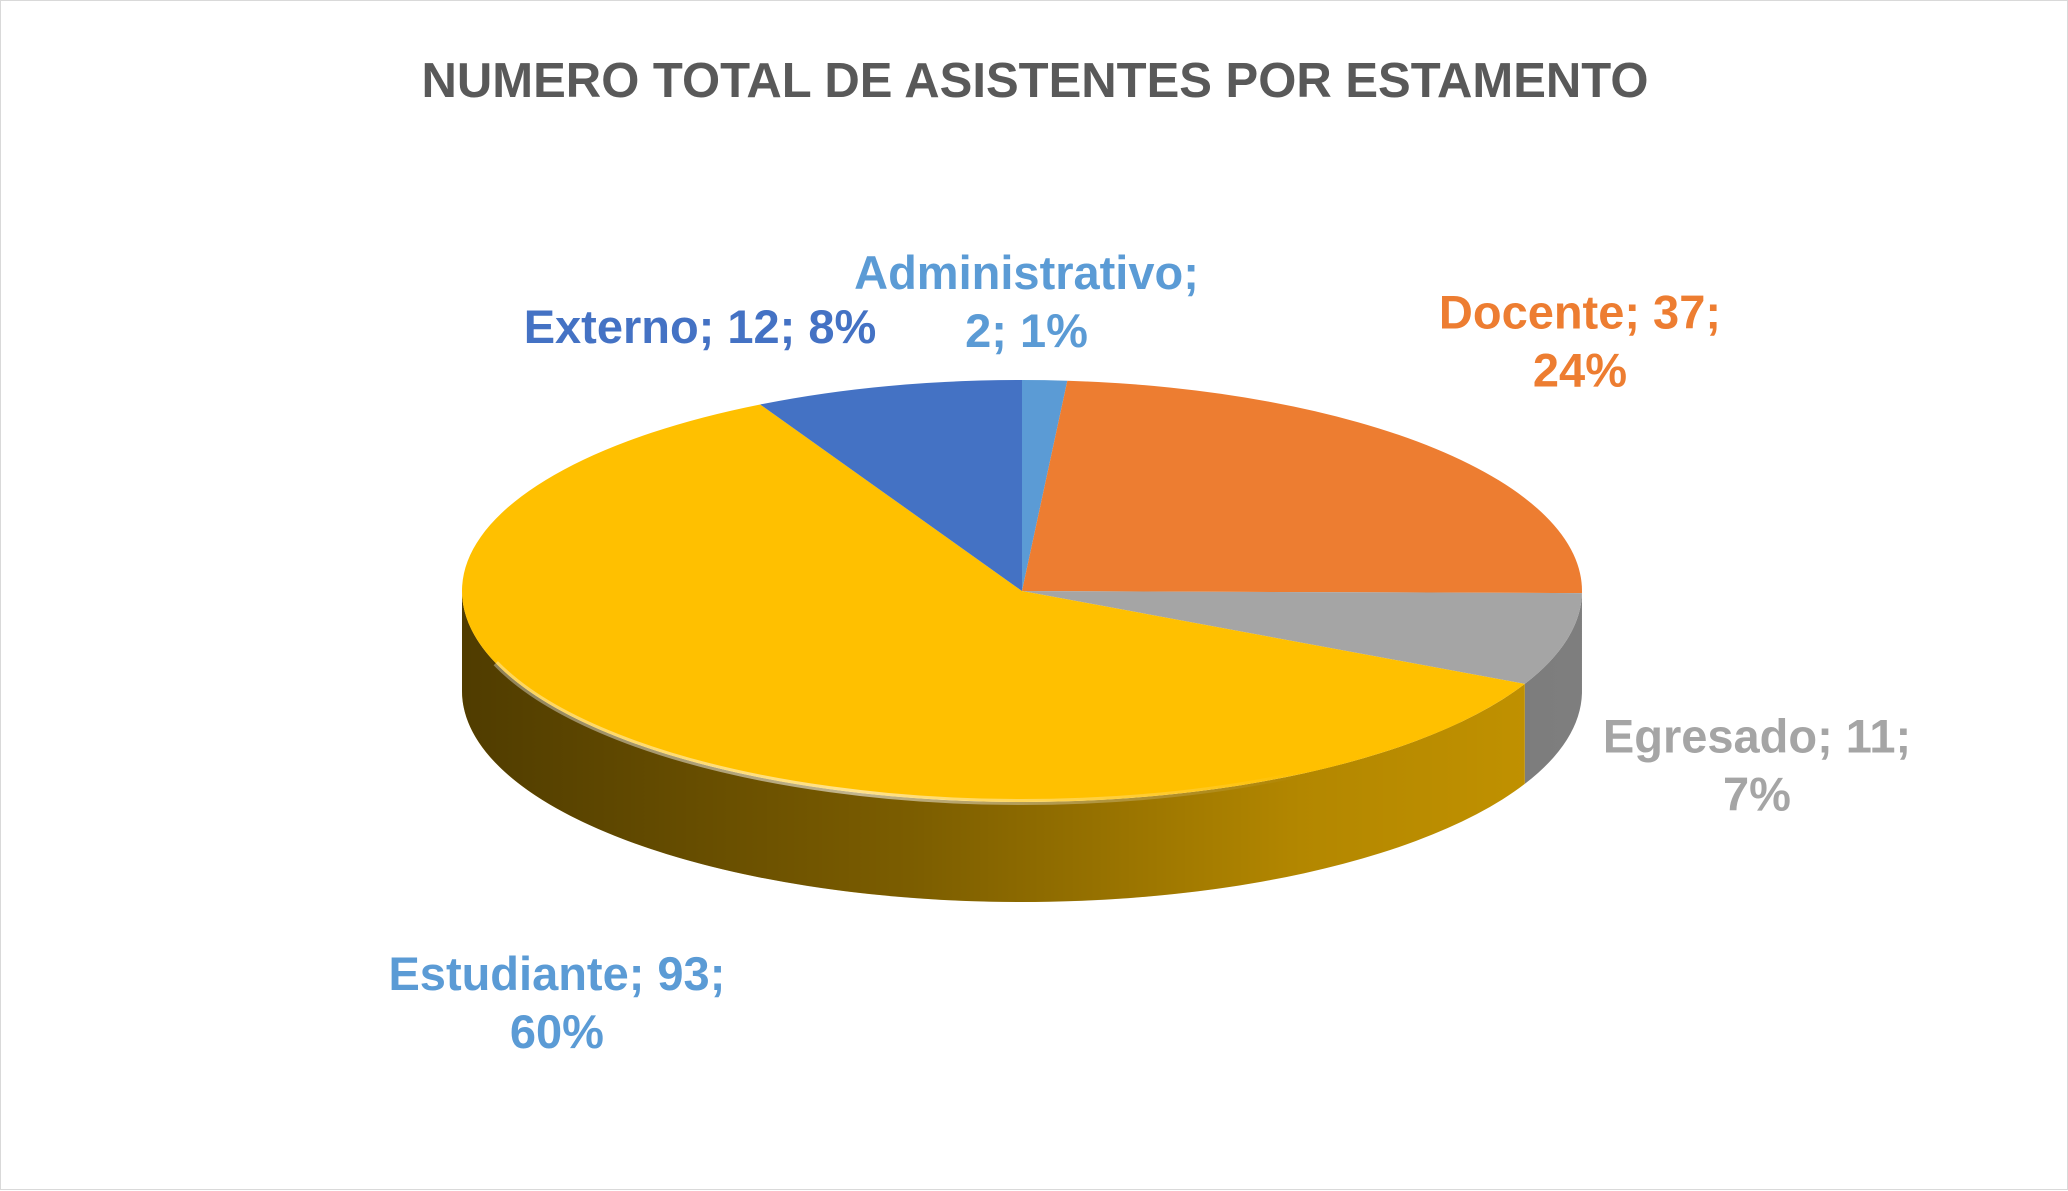 The width and height of the screenshot is (2068, 1191). Describe the element at coordinates (1757, 736) in the screenshot. I see `data-label-line: Egresado; 11;` at that location.